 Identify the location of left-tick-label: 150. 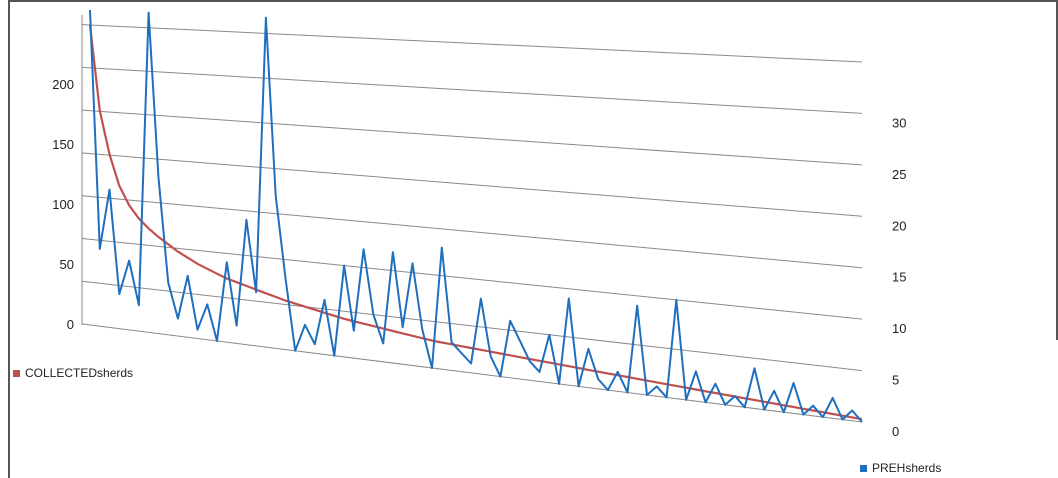
(63, 144).